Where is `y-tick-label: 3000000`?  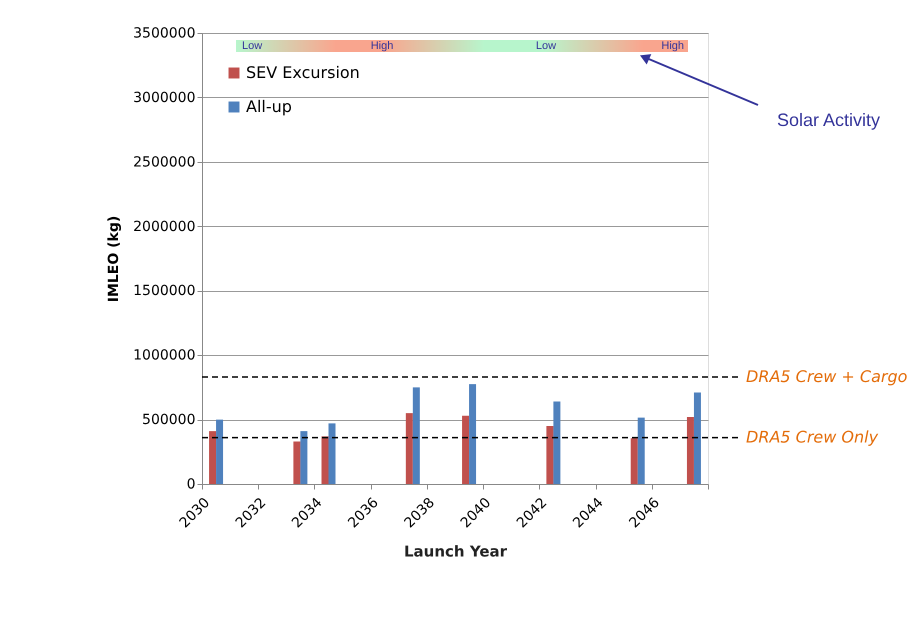 y-tick-label: 3000000 is located at coordinates (164, 98).